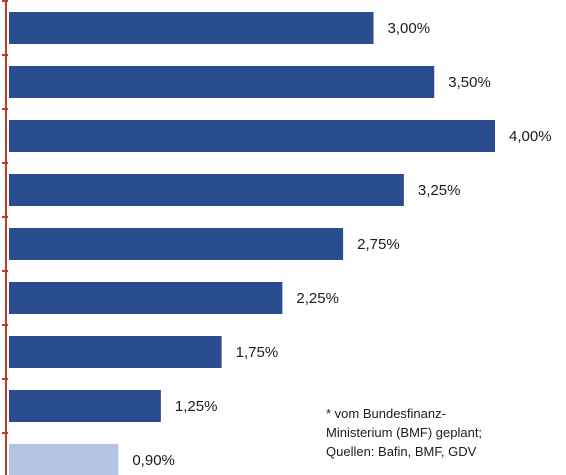 The height and width of the screenshot is (475, 566). I want to click on bar-value-label: 4,00%, so click(530, 136).